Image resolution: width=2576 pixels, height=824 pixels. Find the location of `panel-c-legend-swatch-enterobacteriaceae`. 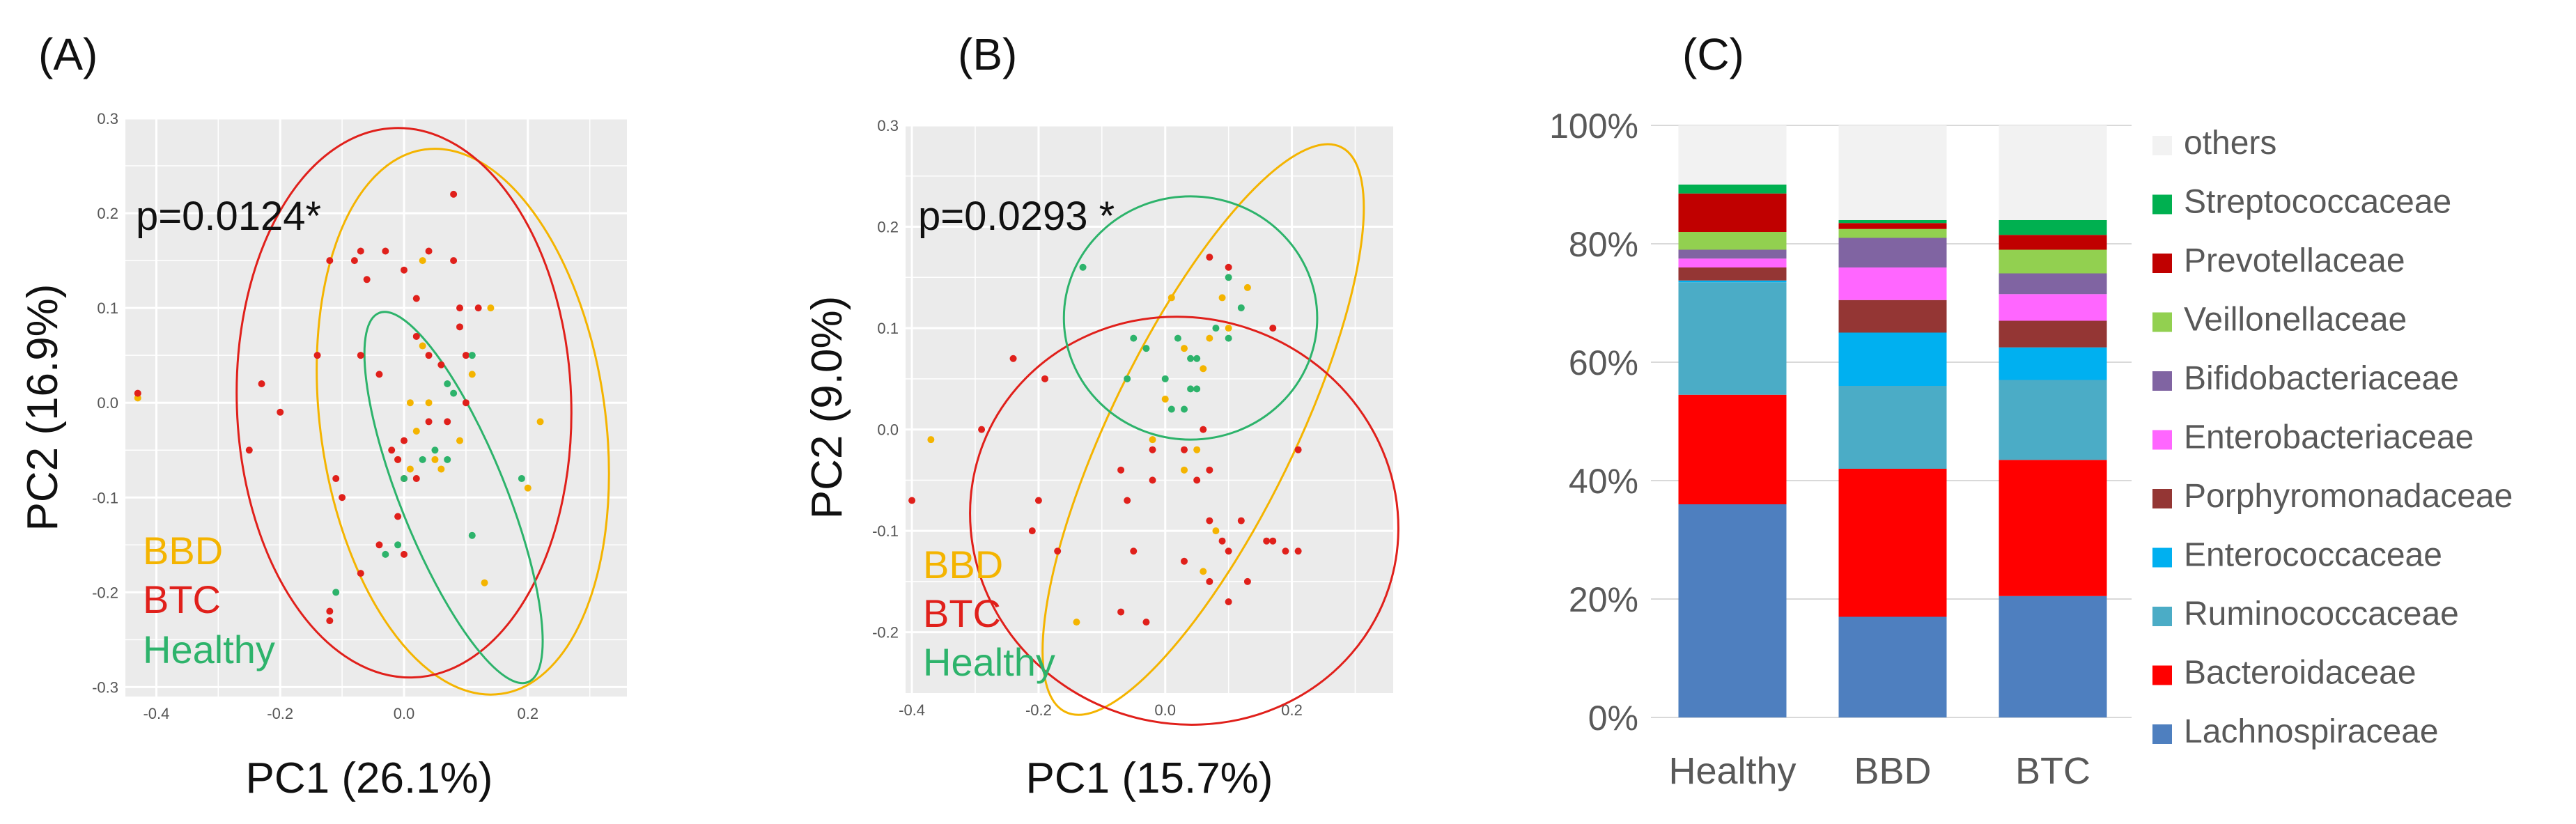

panel-c-legend-swatch-enterobacteriaceae is located at coordinates (2162, 440).